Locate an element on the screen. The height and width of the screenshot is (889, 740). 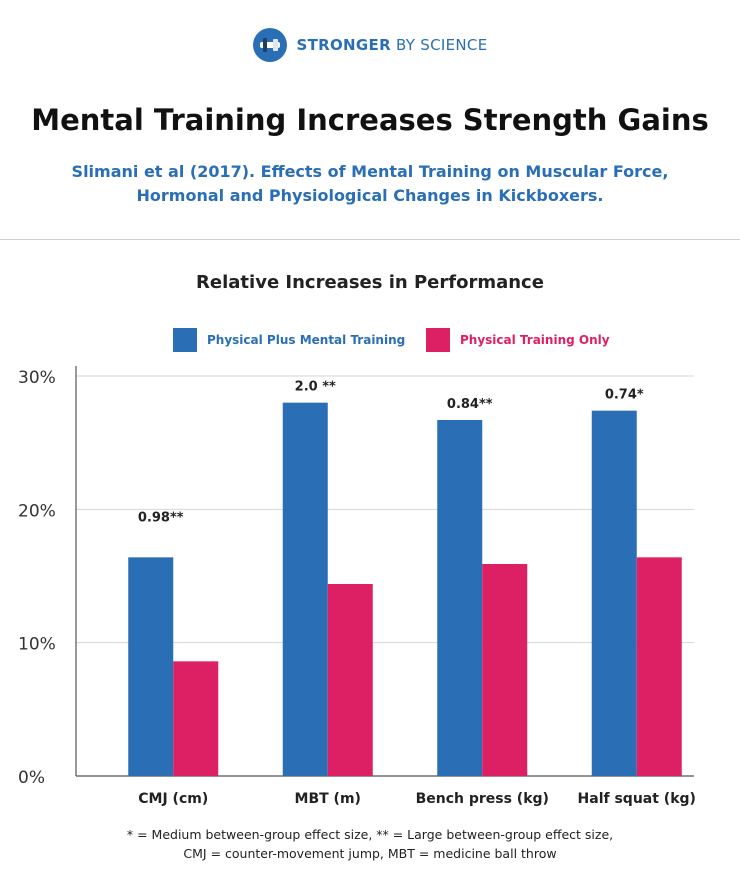
x-tick-label: Bench press (kg) is located at coordinates (482, 799).